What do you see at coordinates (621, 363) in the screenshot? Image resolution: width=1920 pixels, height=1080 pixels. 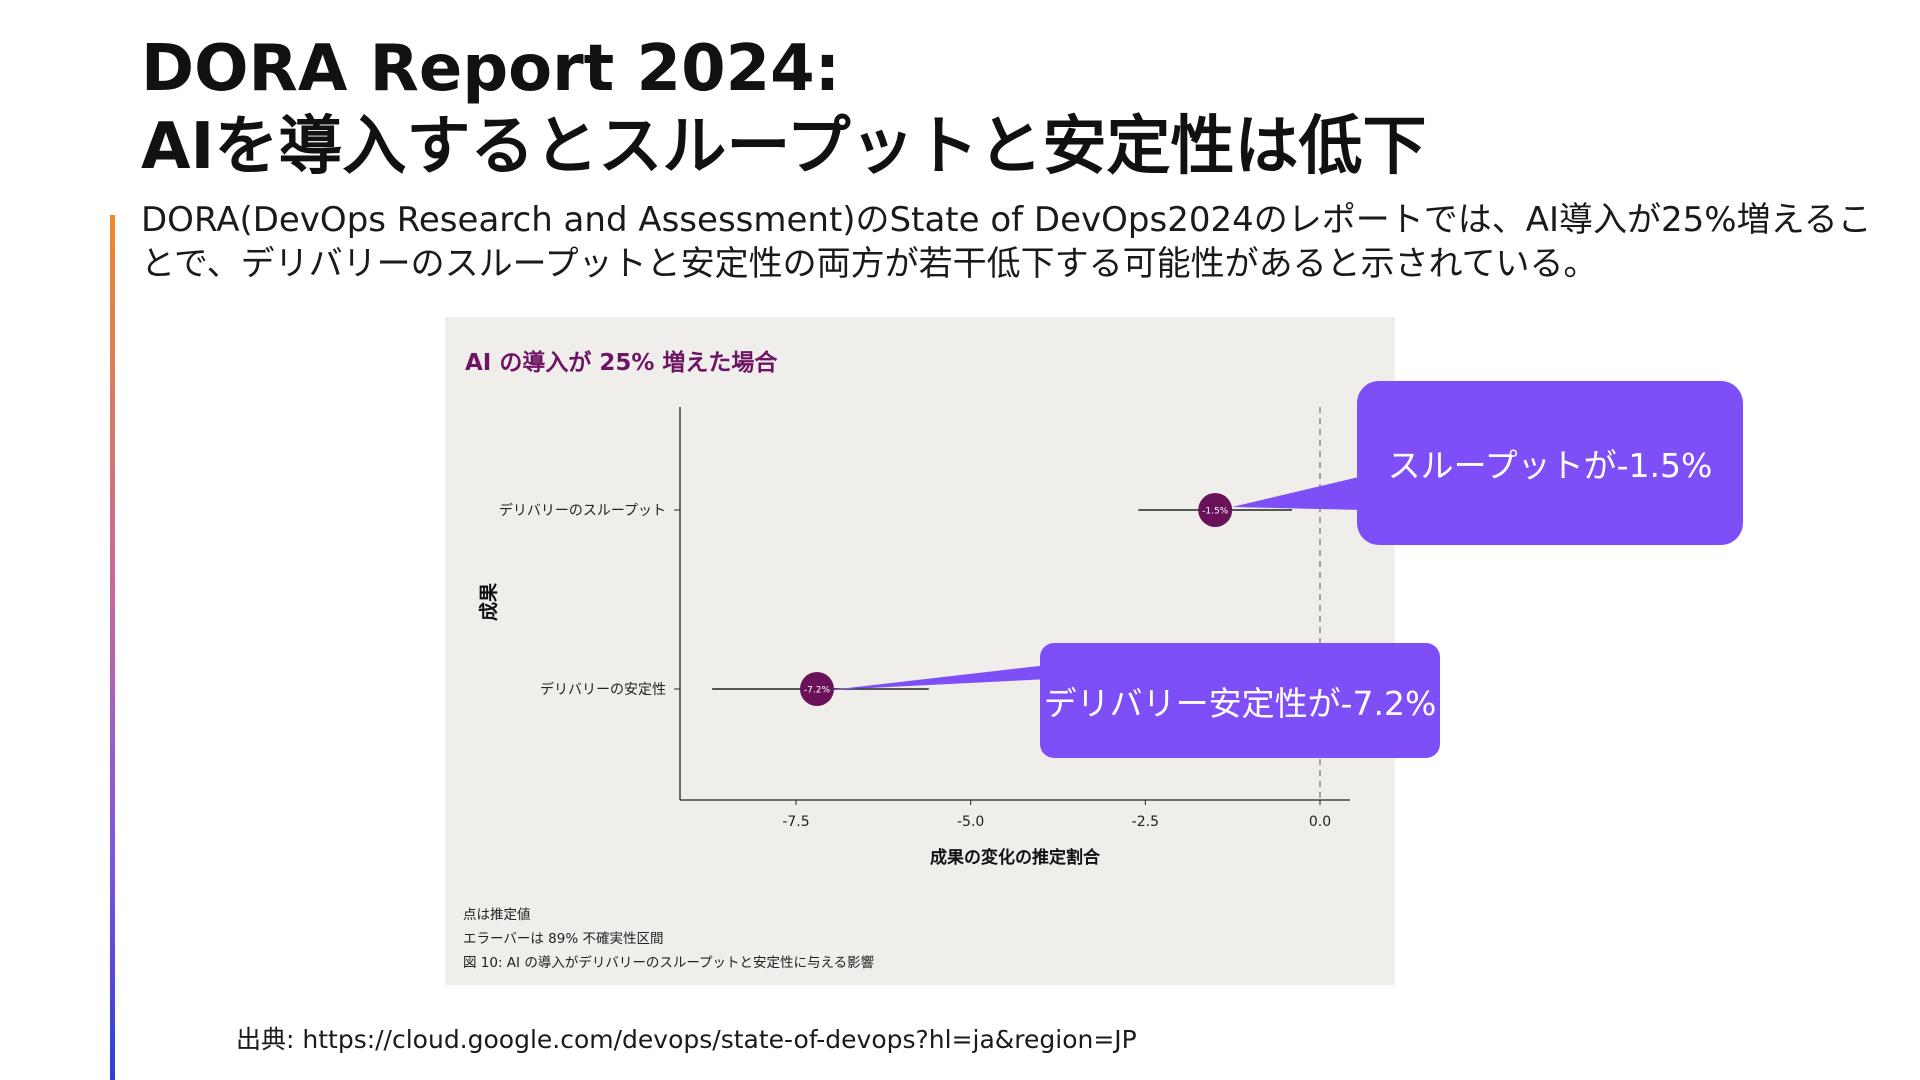 I see `chart-title: AI の導入が 25% 増えた場合` at bounding box center [621, 363].